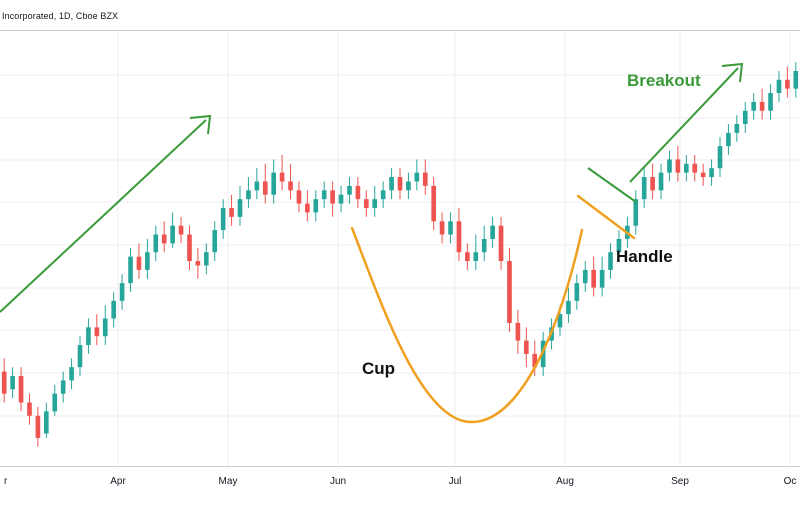  What do you see at coordinates (606, 217) in the screenshot?
I see `handle-line` at bounding box center [606, 217].